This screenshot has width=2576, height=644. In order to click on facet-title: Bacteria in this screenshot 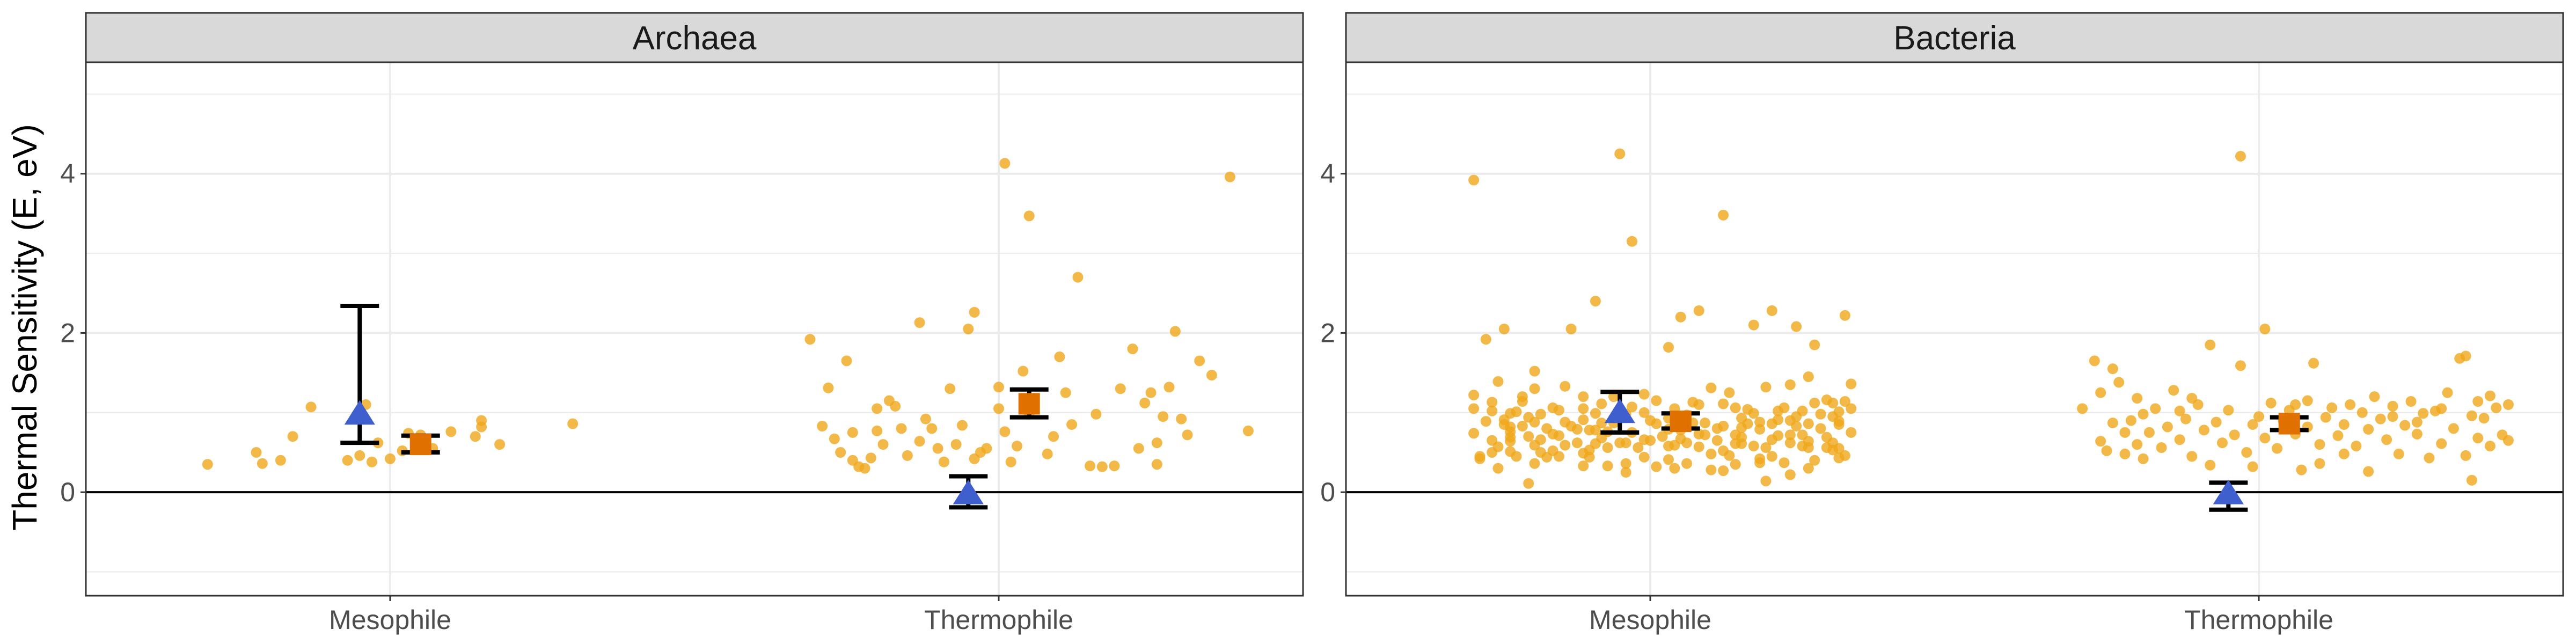, I will do `click(1954, 38)`.